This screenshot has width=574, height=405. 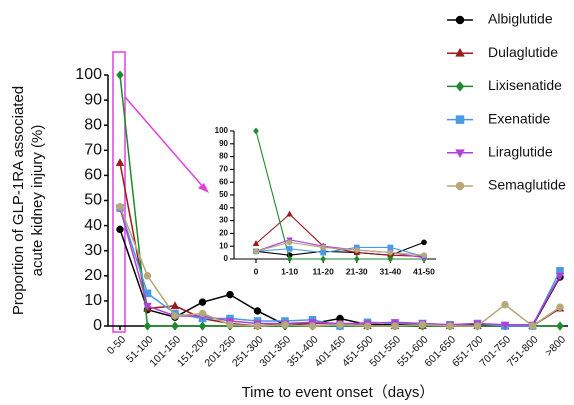 I want to click on x-tick-label: 1-10, so click(x=289, y=271).